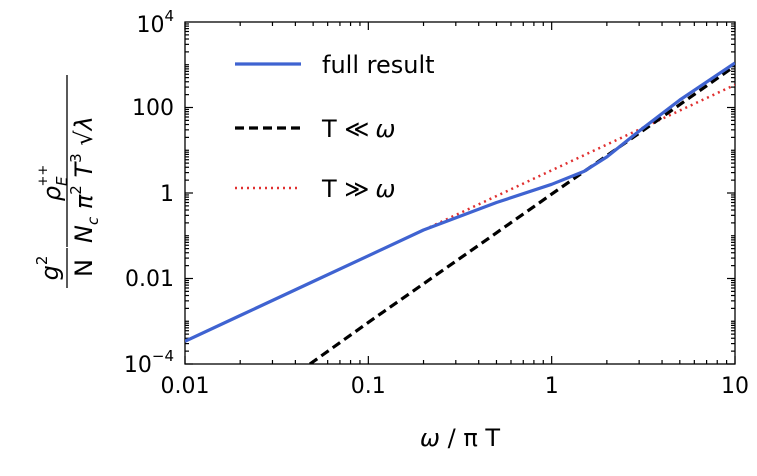  What do you see at coordinates (185, 386) in the screenshot?
I see `x-tick-label: 0.01` at bounding box center [185, 386].